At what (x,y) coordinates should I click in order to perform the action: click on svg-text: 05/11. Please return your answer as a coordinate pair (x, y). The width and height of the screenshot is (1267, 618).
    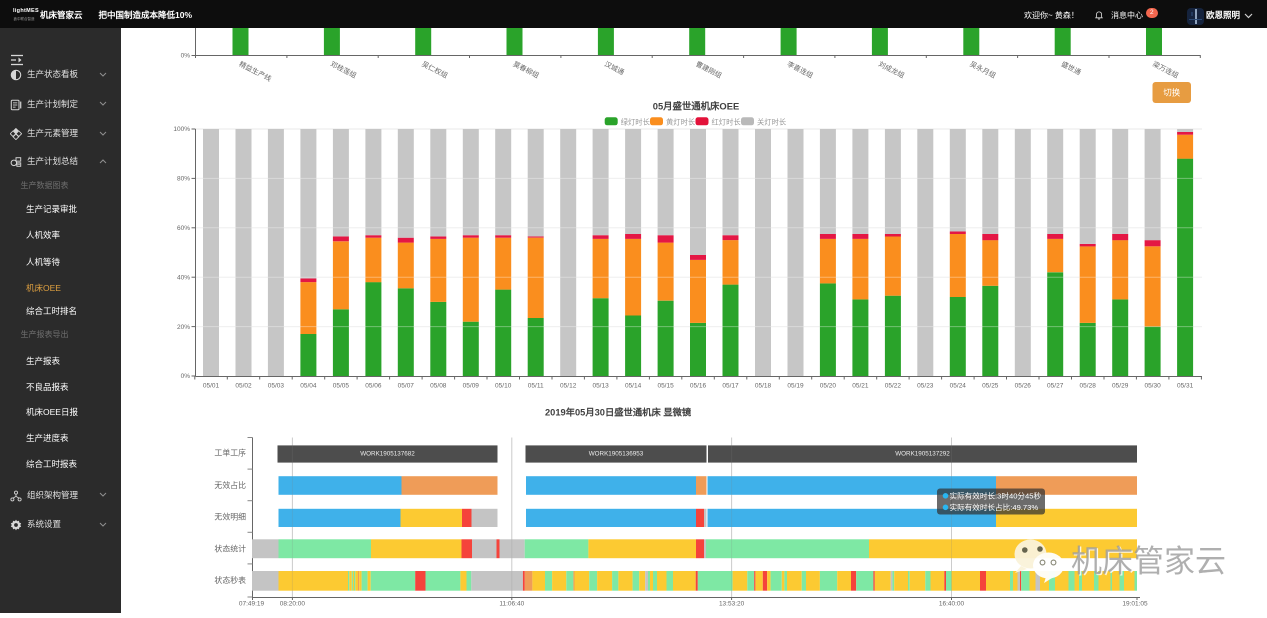
    Looking at the image, I should click on (536, 385).